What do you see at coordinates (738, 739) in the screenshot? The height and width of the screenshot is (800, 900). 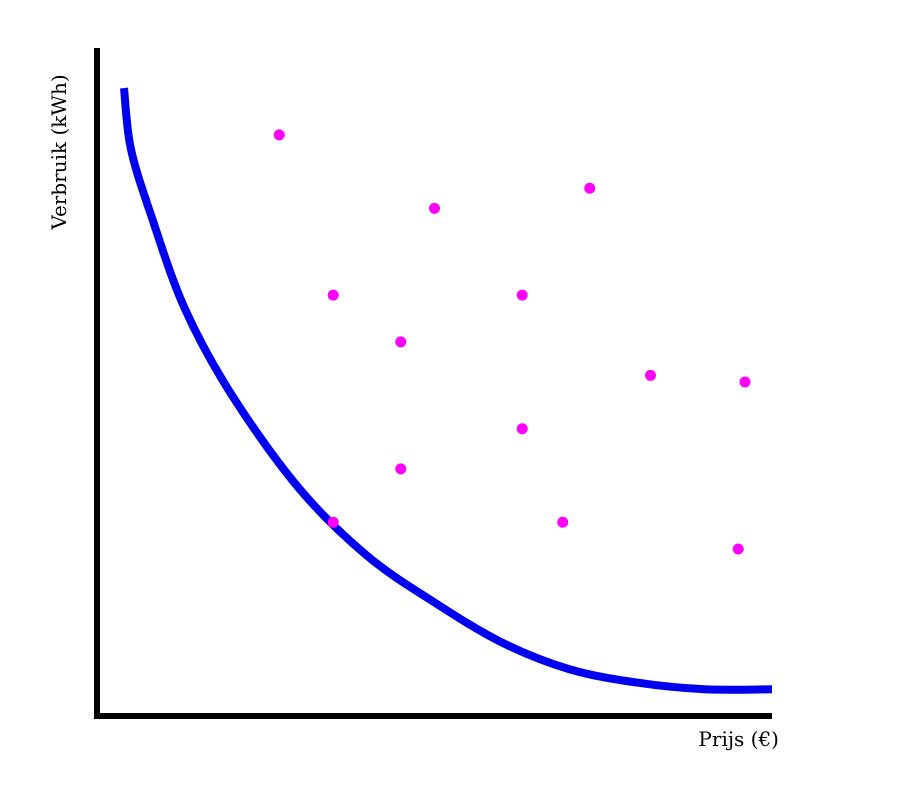 I see `x-axis-label: Prijs (€)` at bounding box center [738, 739].